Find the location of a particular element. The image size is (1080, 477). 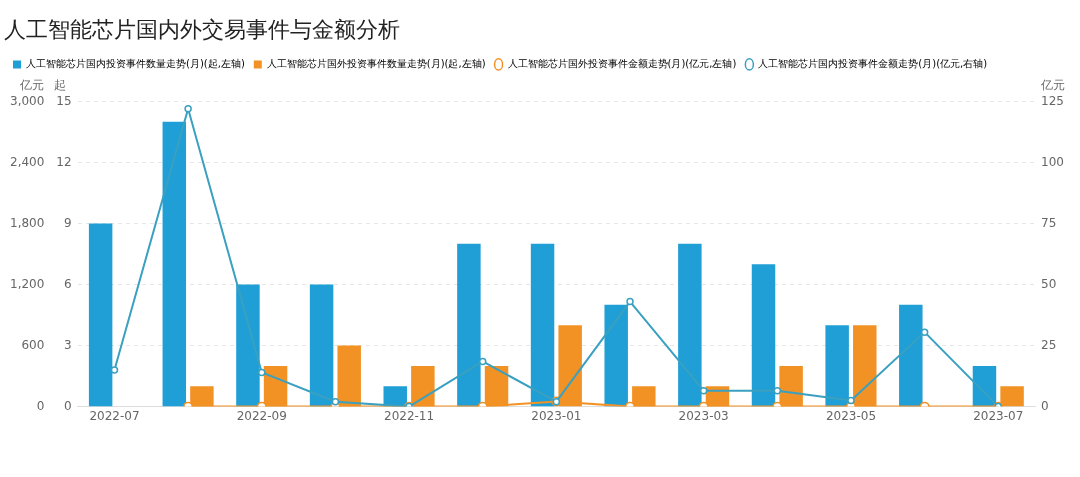

y-axis-title: 亿元 is located at coordinates (32, 84).